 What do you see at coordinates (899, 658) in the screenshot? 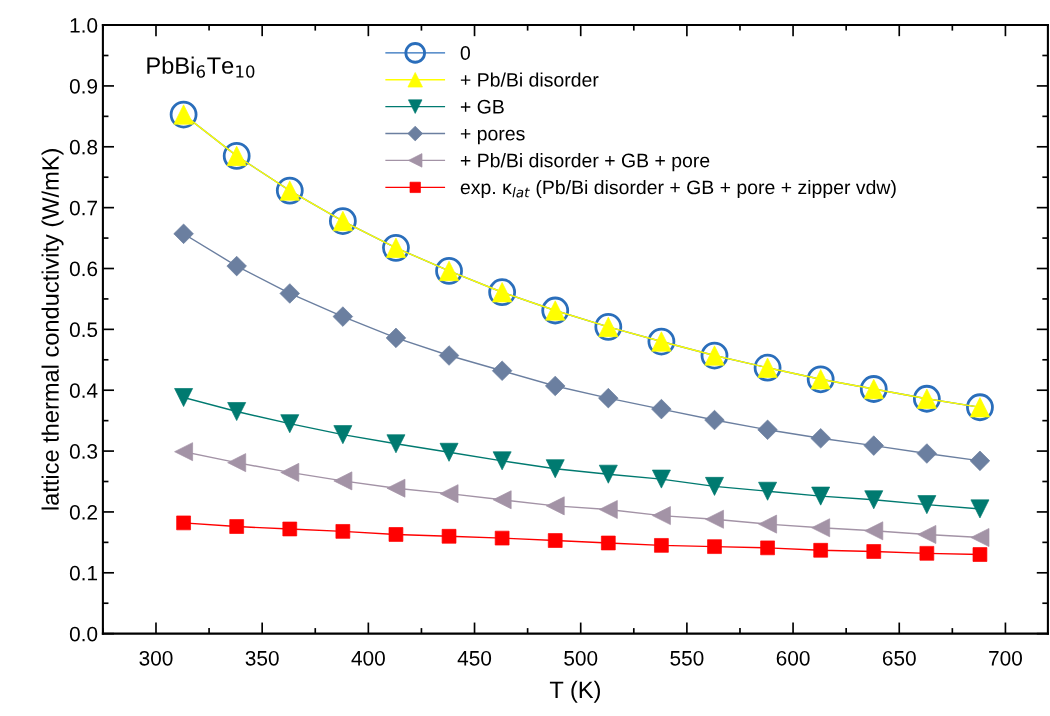
I see `x-tick-label: 650` at bounding box center [899, 658].